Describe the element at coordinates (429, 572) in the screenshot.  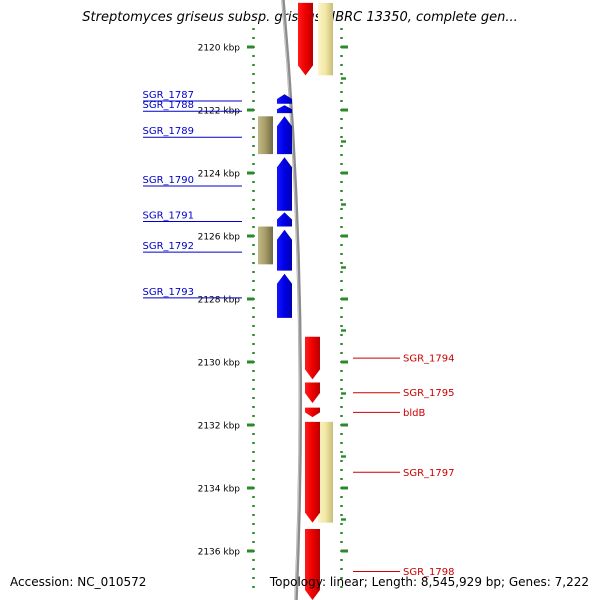
I see `reverse-gene-label-5: SGR_1798` at that location.